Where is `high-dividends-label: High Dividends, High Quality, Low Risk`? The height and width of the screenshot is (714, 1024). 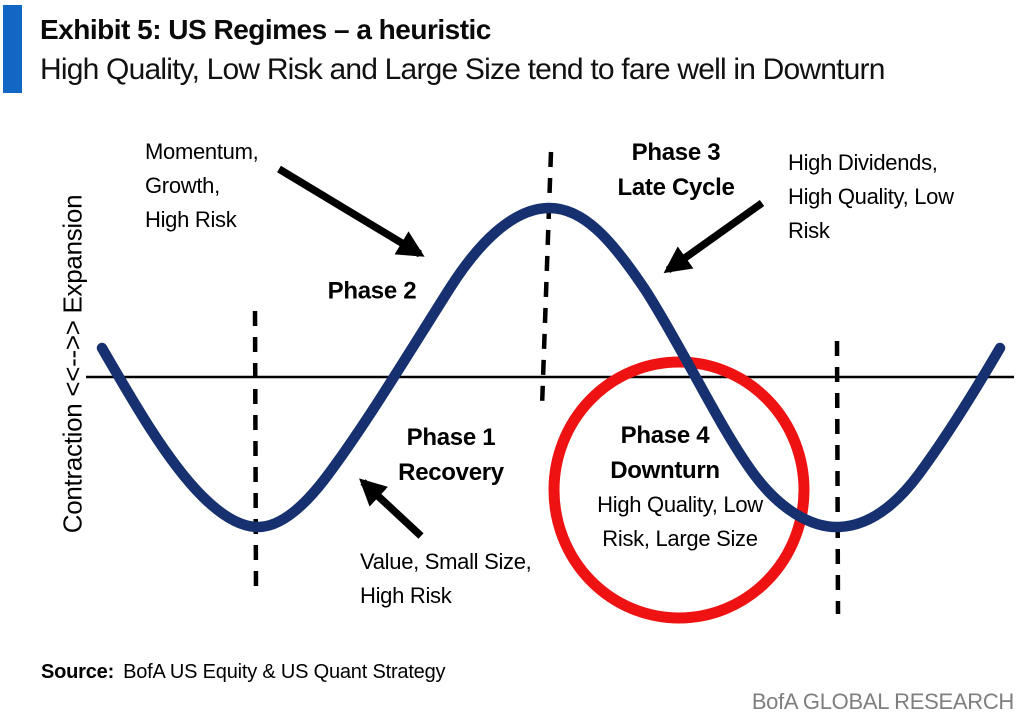
high-dividends-label: High Dividends, High Quality, Low Risk is located at coordinates (871, 196).